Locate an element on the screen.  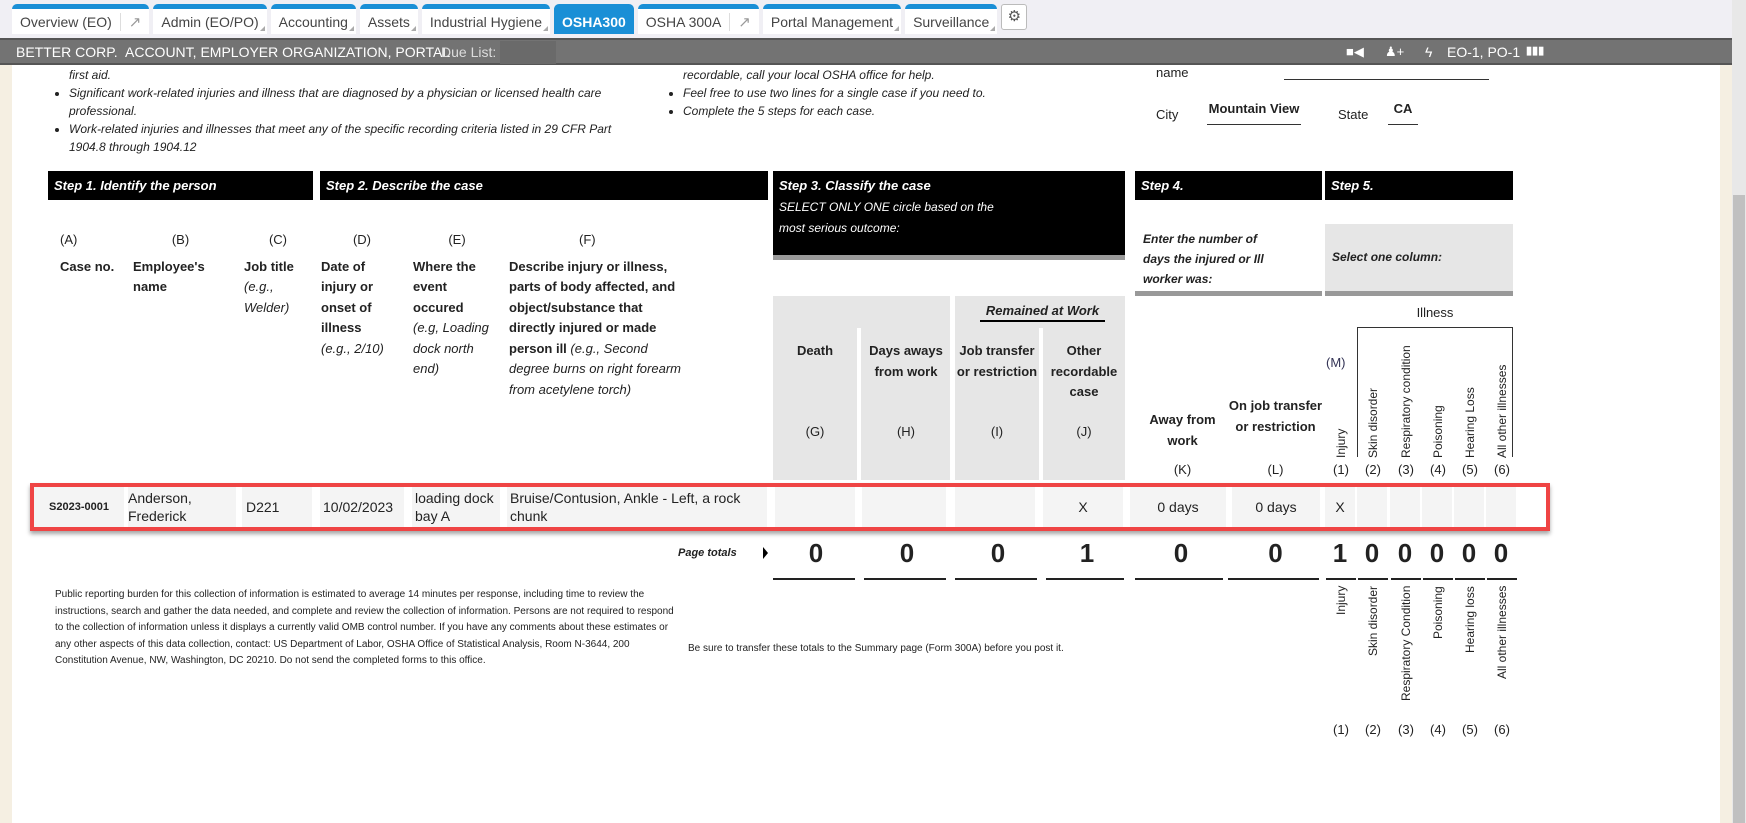
add-user-icon: ♟+ is located at coordinates (1395, 51).